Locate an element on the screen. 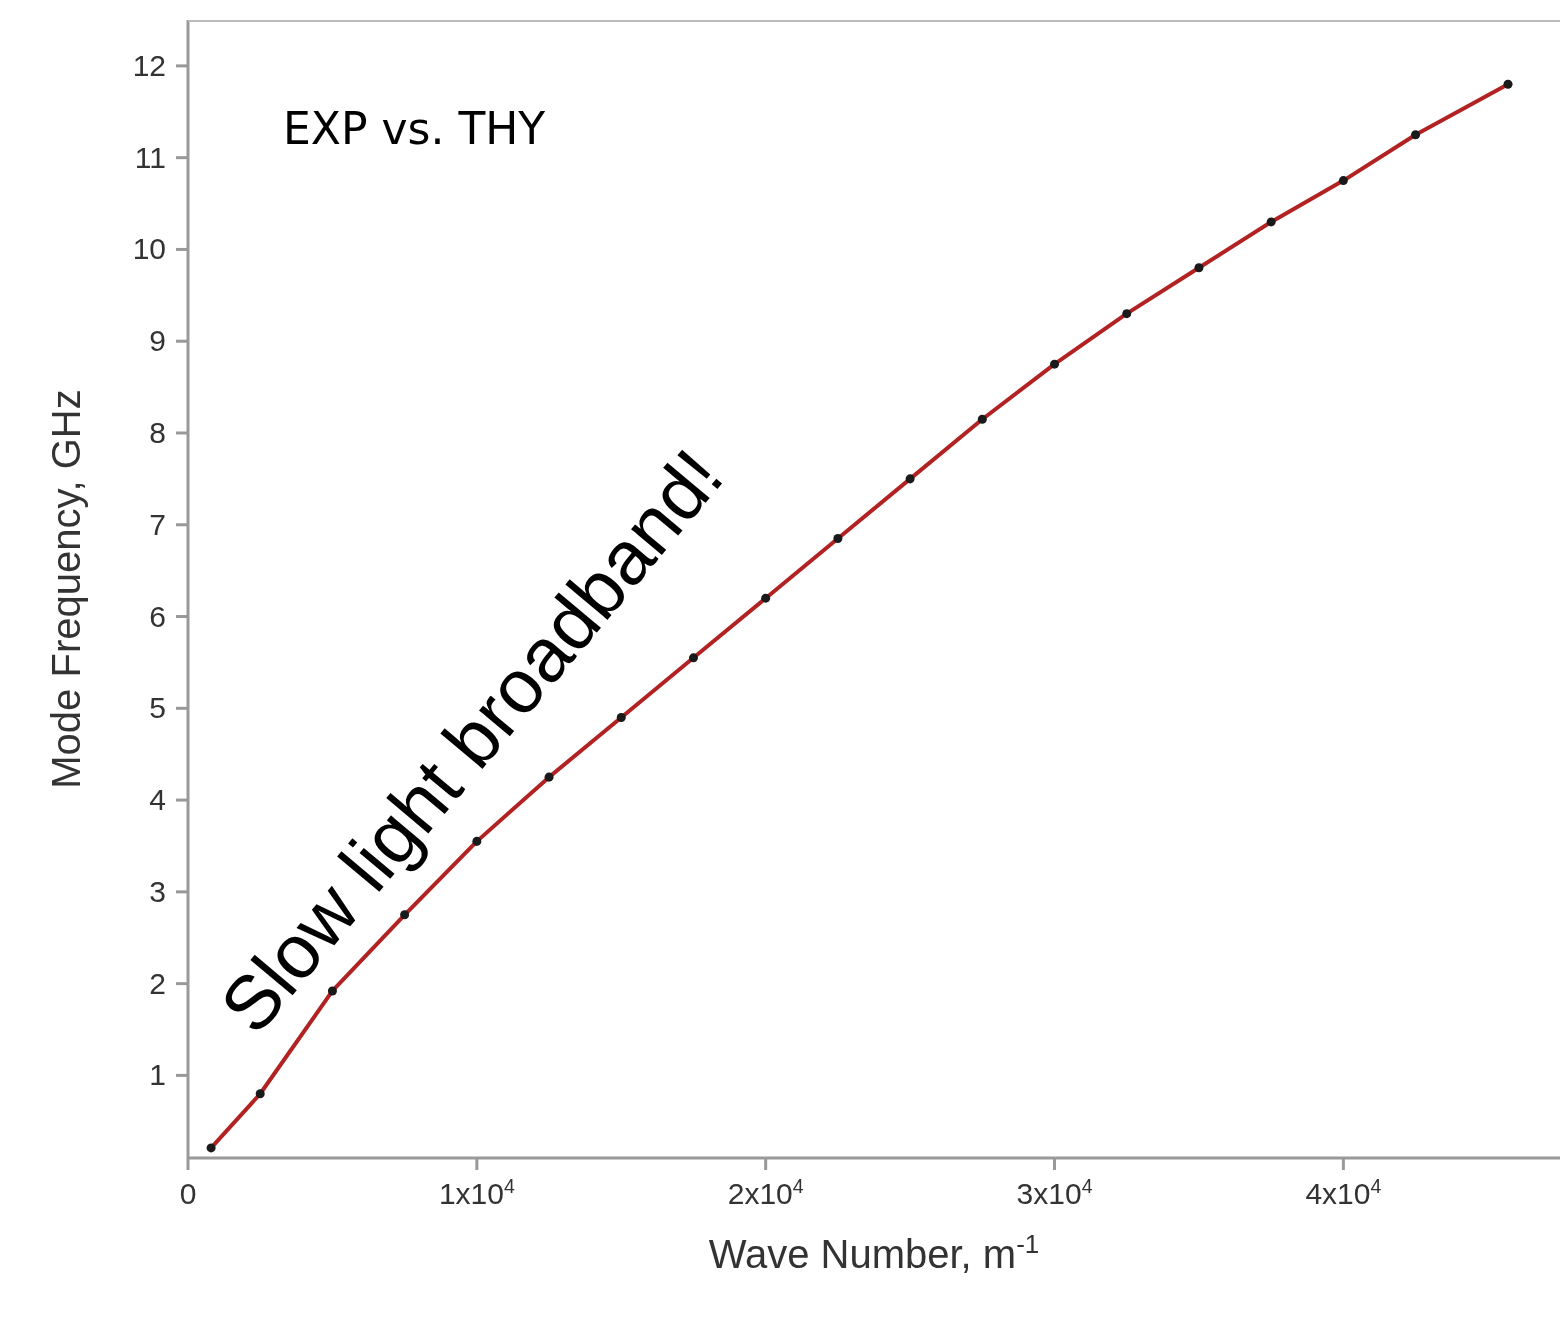 The height and width of the screenshot is (1325, 1560). y-tick-label: 9 is located at coordinates (157, 341).